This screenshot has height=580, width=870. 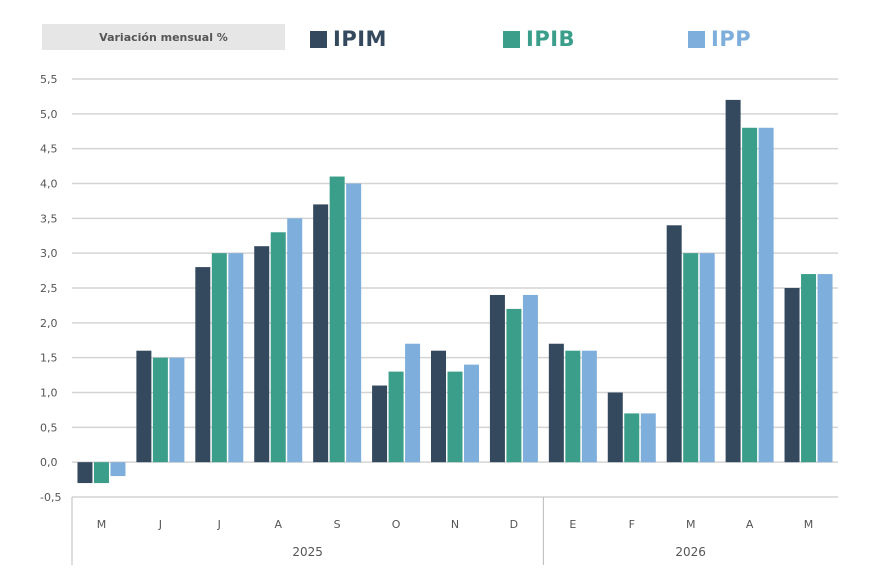 I want to click on x-tick-label: N, so click(x=455, y=524).